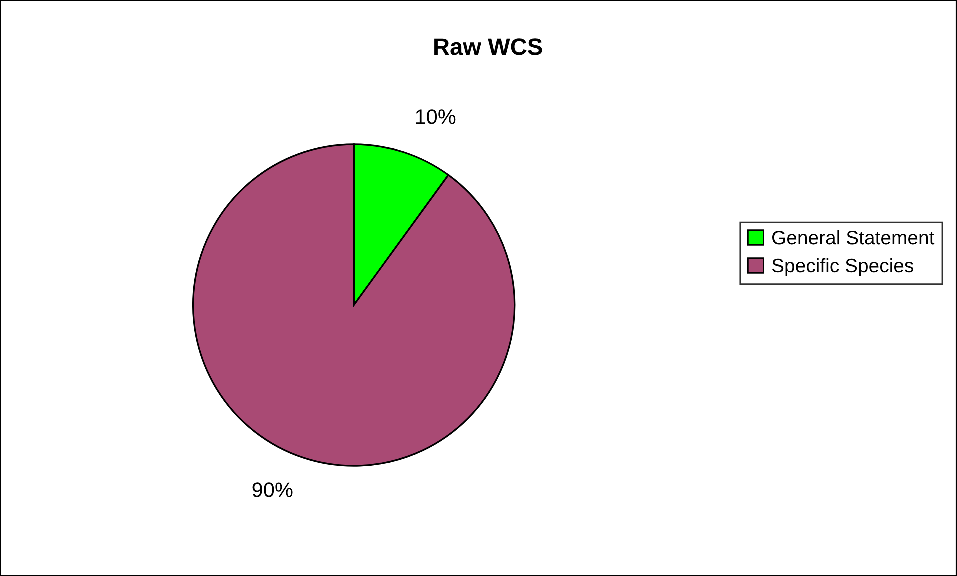 The height and width of the screenshot is (576, 957). Describe the element at coordinates (272, 490) in the screenshot. I see `data-label: 90%` at that location.